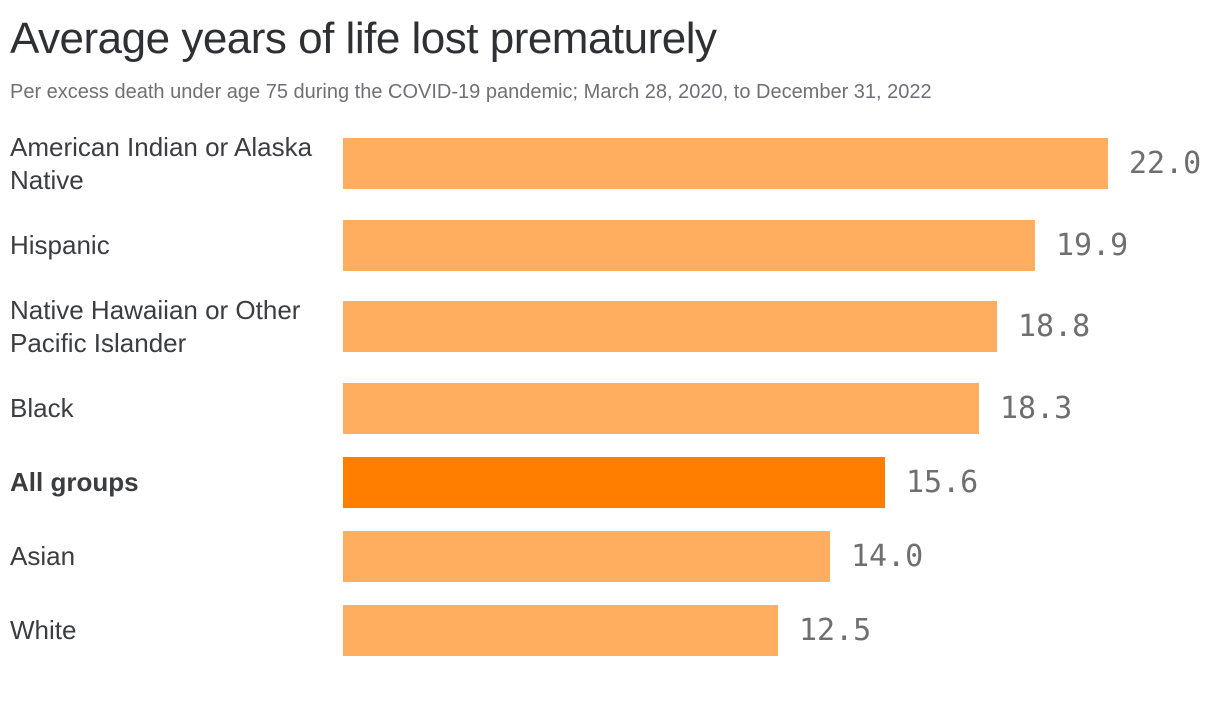 This screenshot has width=1220, height=708. What do you see at coordinates (74, 481) in the screenshot?
I see `category-label: All groups` at bounding box center [74, 481].